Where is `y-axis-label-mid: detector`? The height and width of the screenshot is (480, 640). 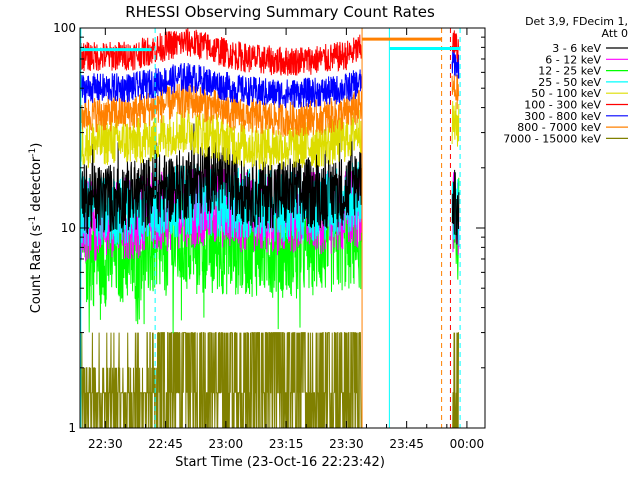 y-axis-label-mid: detector is located at coordinates (36, 186).